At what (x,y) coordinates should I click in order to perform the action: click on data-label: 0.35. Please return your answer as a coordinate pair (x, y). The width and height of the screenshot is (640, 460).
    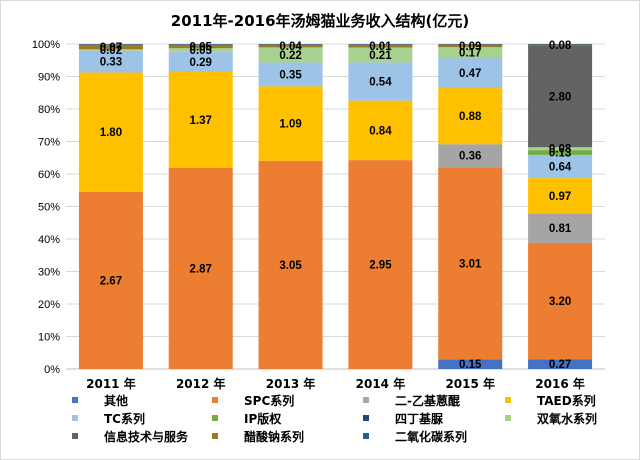
    Looking at the image, I should click on (290, 75).